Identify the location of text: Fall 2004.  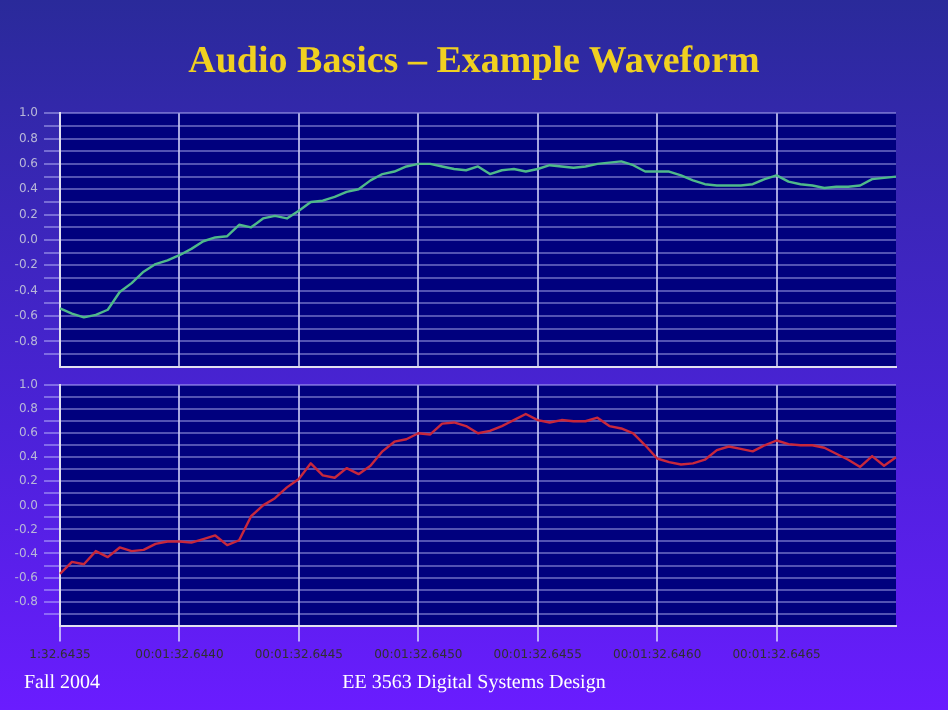
(62, 683).